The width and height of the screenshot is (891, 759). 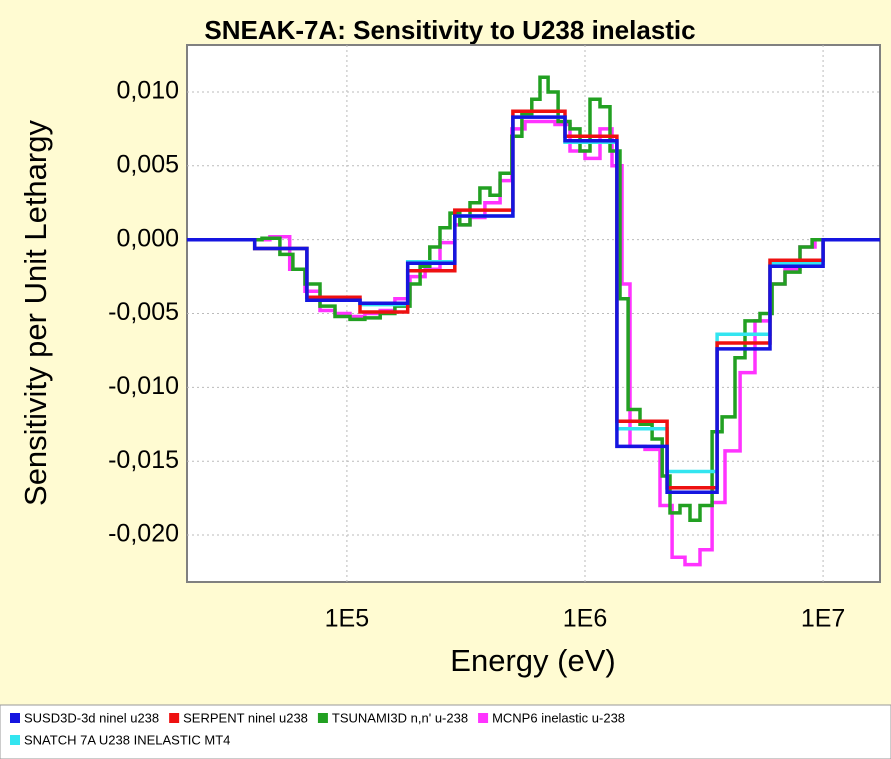 I want to click on x-tick-label: 1E5, so click(x=347, y=619).